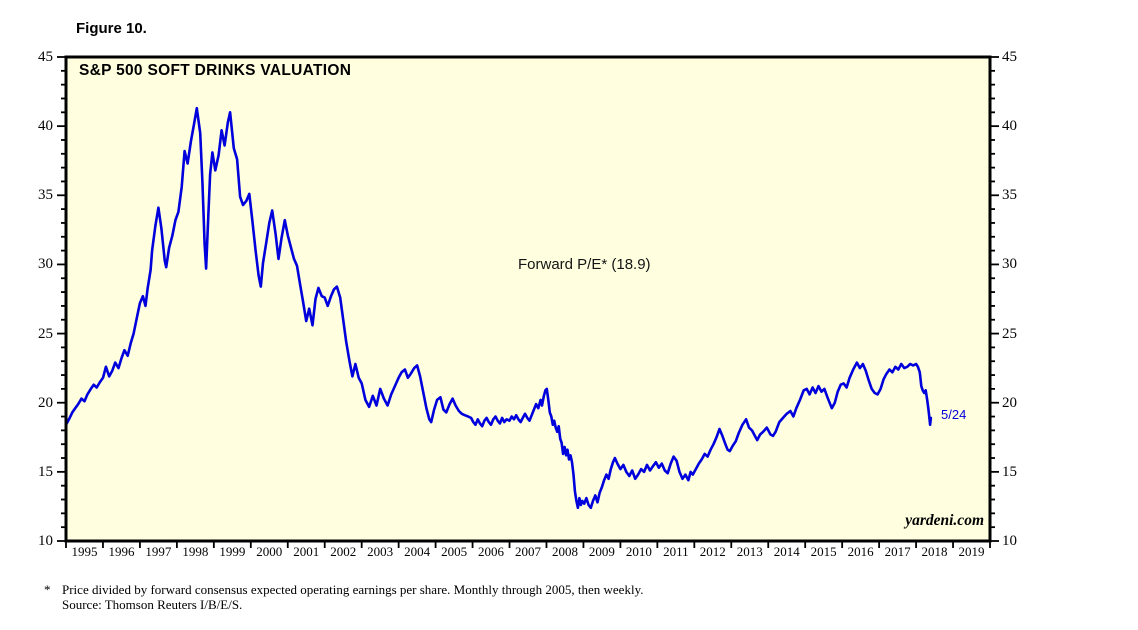  What do you see at coordinates (84, 551) in the screenshot?
I see `x-axis-label: 1995` at bounding box center [84, 551].